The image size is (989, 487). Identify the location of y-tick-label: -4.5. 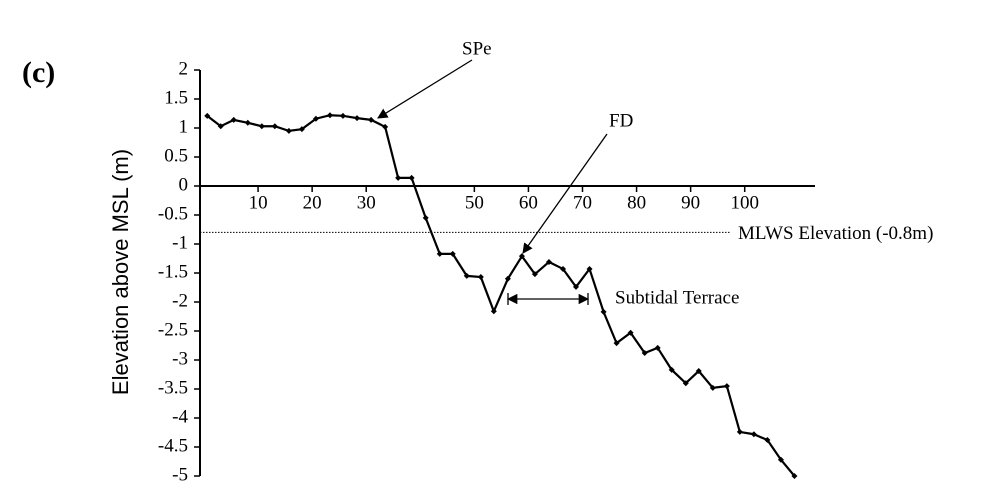
(173, 445).